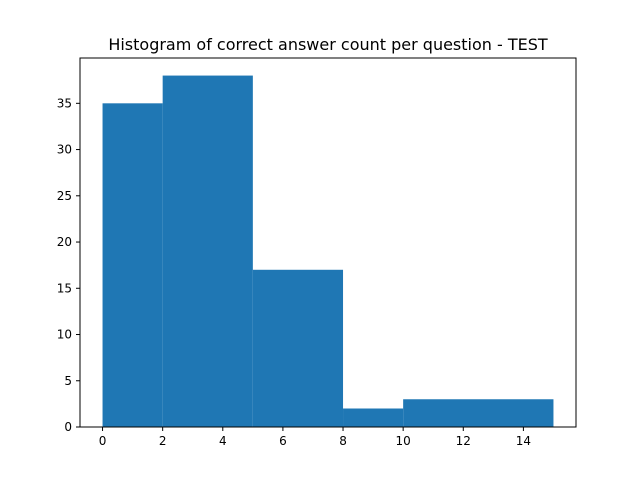 This screenshot has height=480, width=640. I want to click on y-tick-label-5: 25, so click(64, 196).